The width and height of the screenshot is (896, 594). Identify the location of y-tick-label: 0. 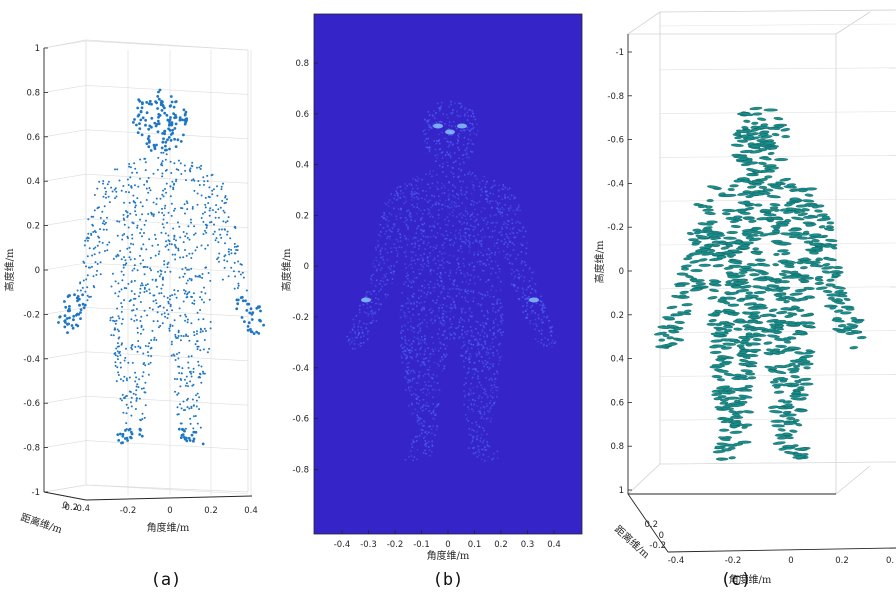
(37, 271).